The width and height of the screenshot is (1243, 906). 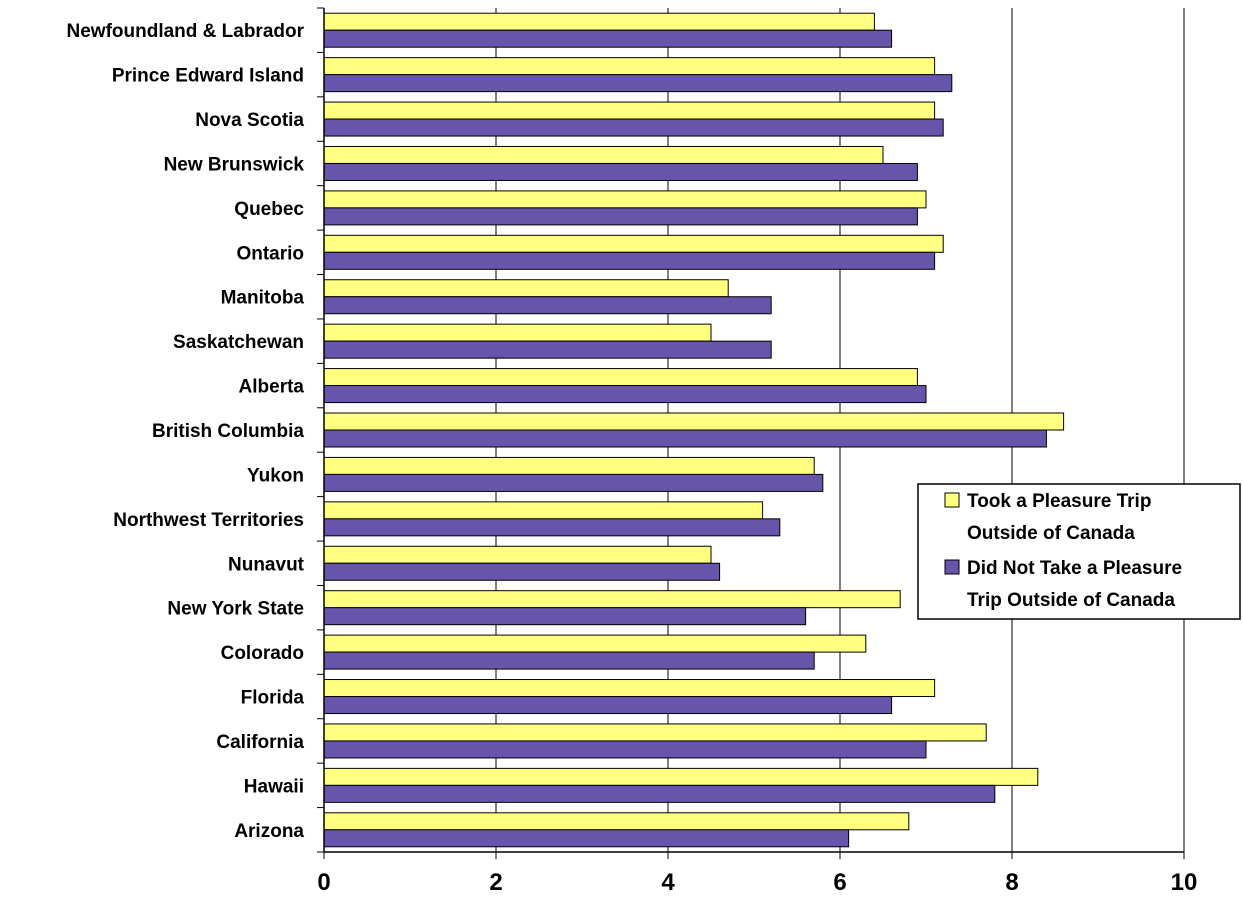 I want to click on x-tick-labels: 0 2 4 6 8 10, so click(x=757, y=882).